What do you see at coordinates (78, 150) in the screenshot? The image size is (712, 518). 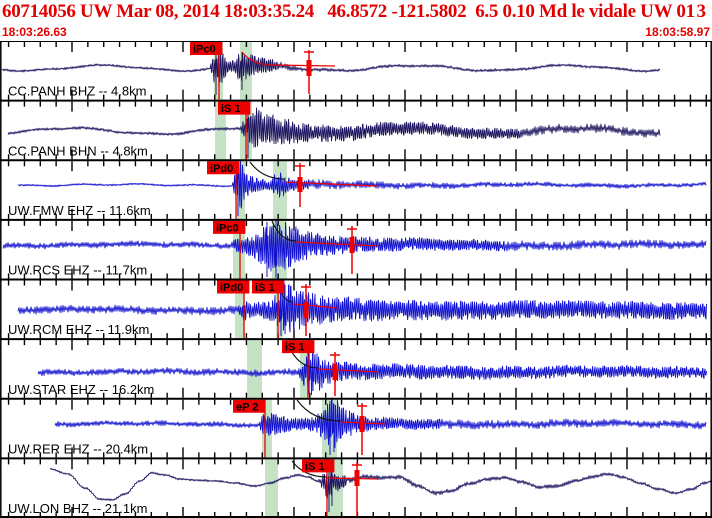 I see `trace-label-cc-panh-bhn: CC.PANH BHN -- 4.8km` at bounding box center [78, 150].